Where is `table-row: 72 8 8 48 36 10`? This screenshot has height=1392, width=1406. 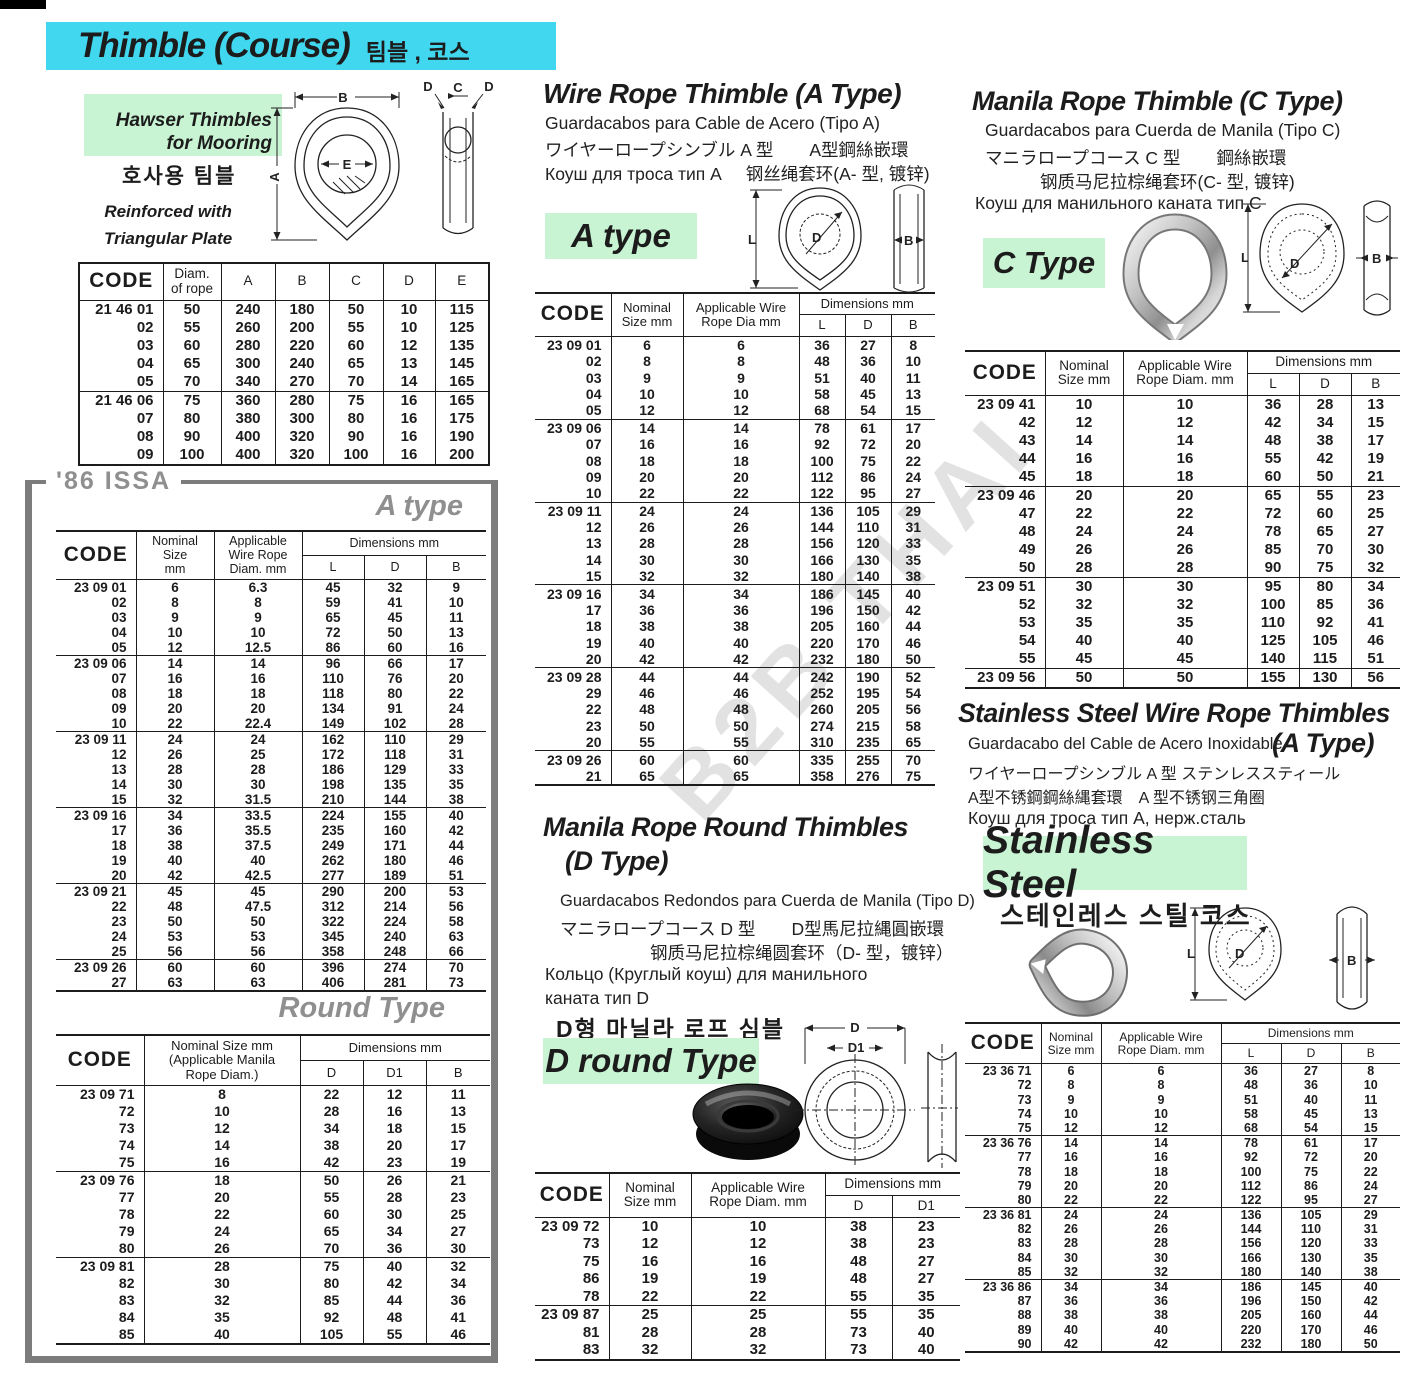
table-row: 72 8 8 48 36 10 is located at coordinates (1182, 1085).